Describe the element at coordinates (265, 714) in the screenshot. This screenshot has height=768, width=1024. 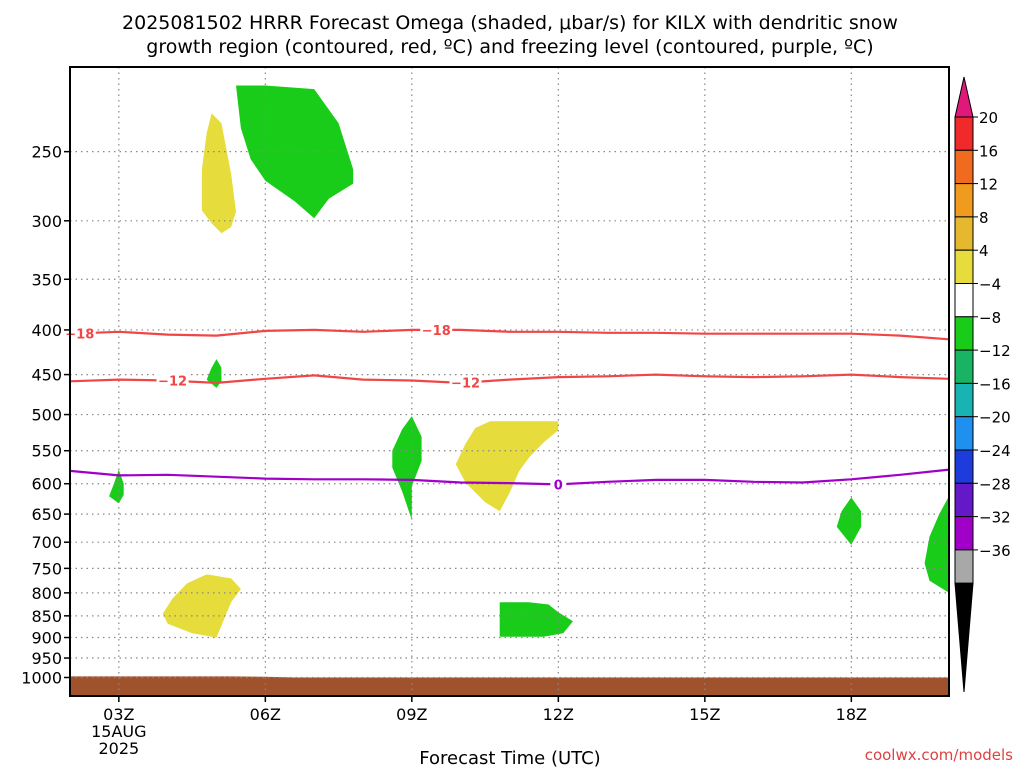
I see `x-tick-label-06Z: 06Z` at that location.